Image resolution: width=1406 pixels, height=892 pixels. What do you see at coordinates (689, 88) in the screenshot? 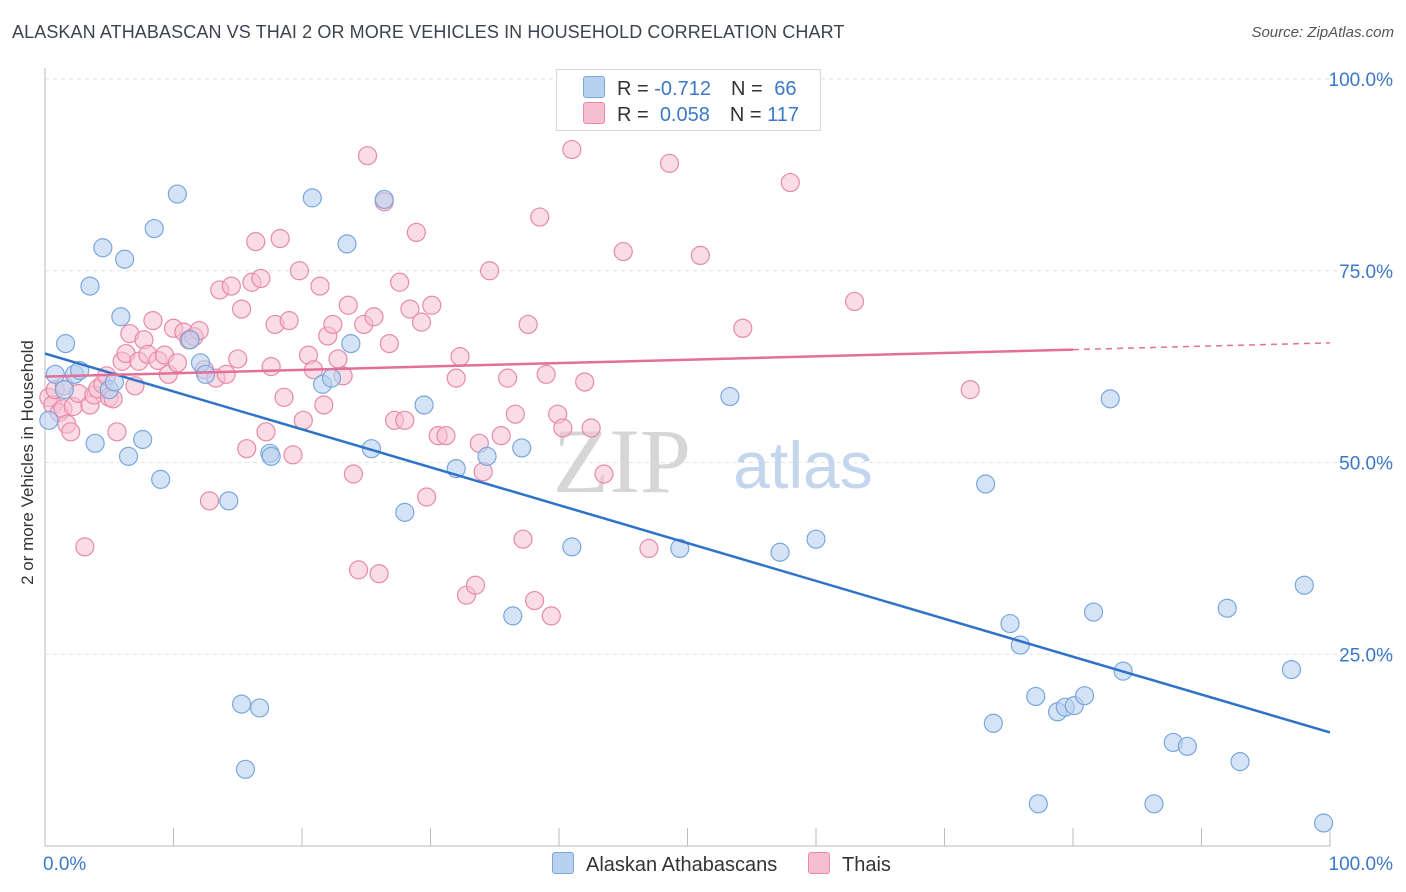
I see `legend-row-alaskan: R = -0.712 N = 66` at bounding box center [689, 88].